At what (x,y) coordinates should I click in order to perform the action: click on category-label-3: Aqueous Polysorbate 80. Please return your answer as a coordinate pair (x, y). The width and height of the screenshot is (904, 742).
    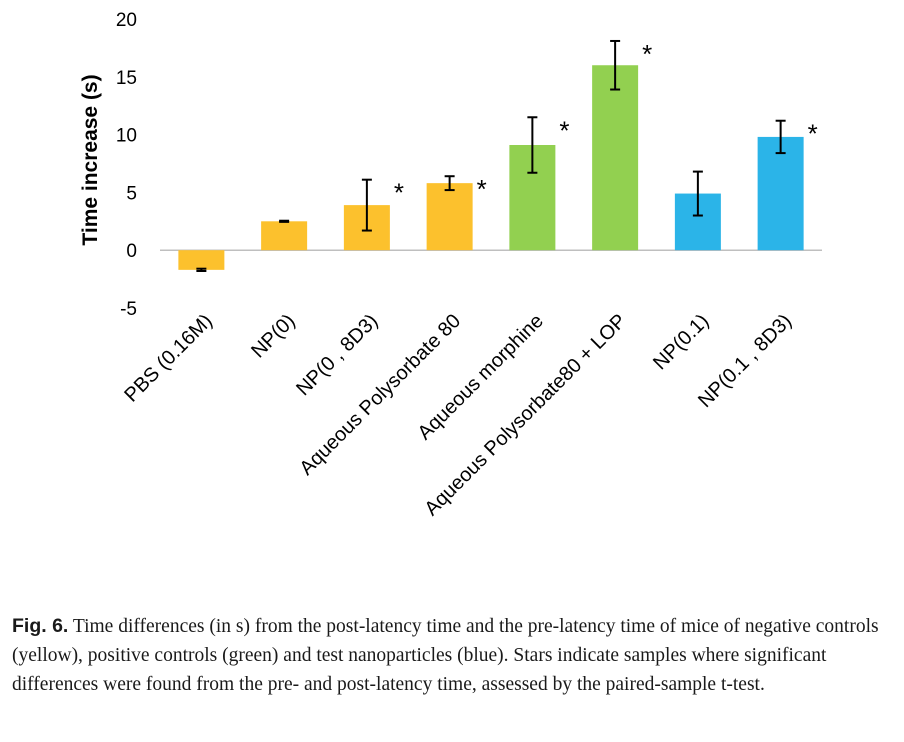
    Looking at the image, I should click on (380, 395).